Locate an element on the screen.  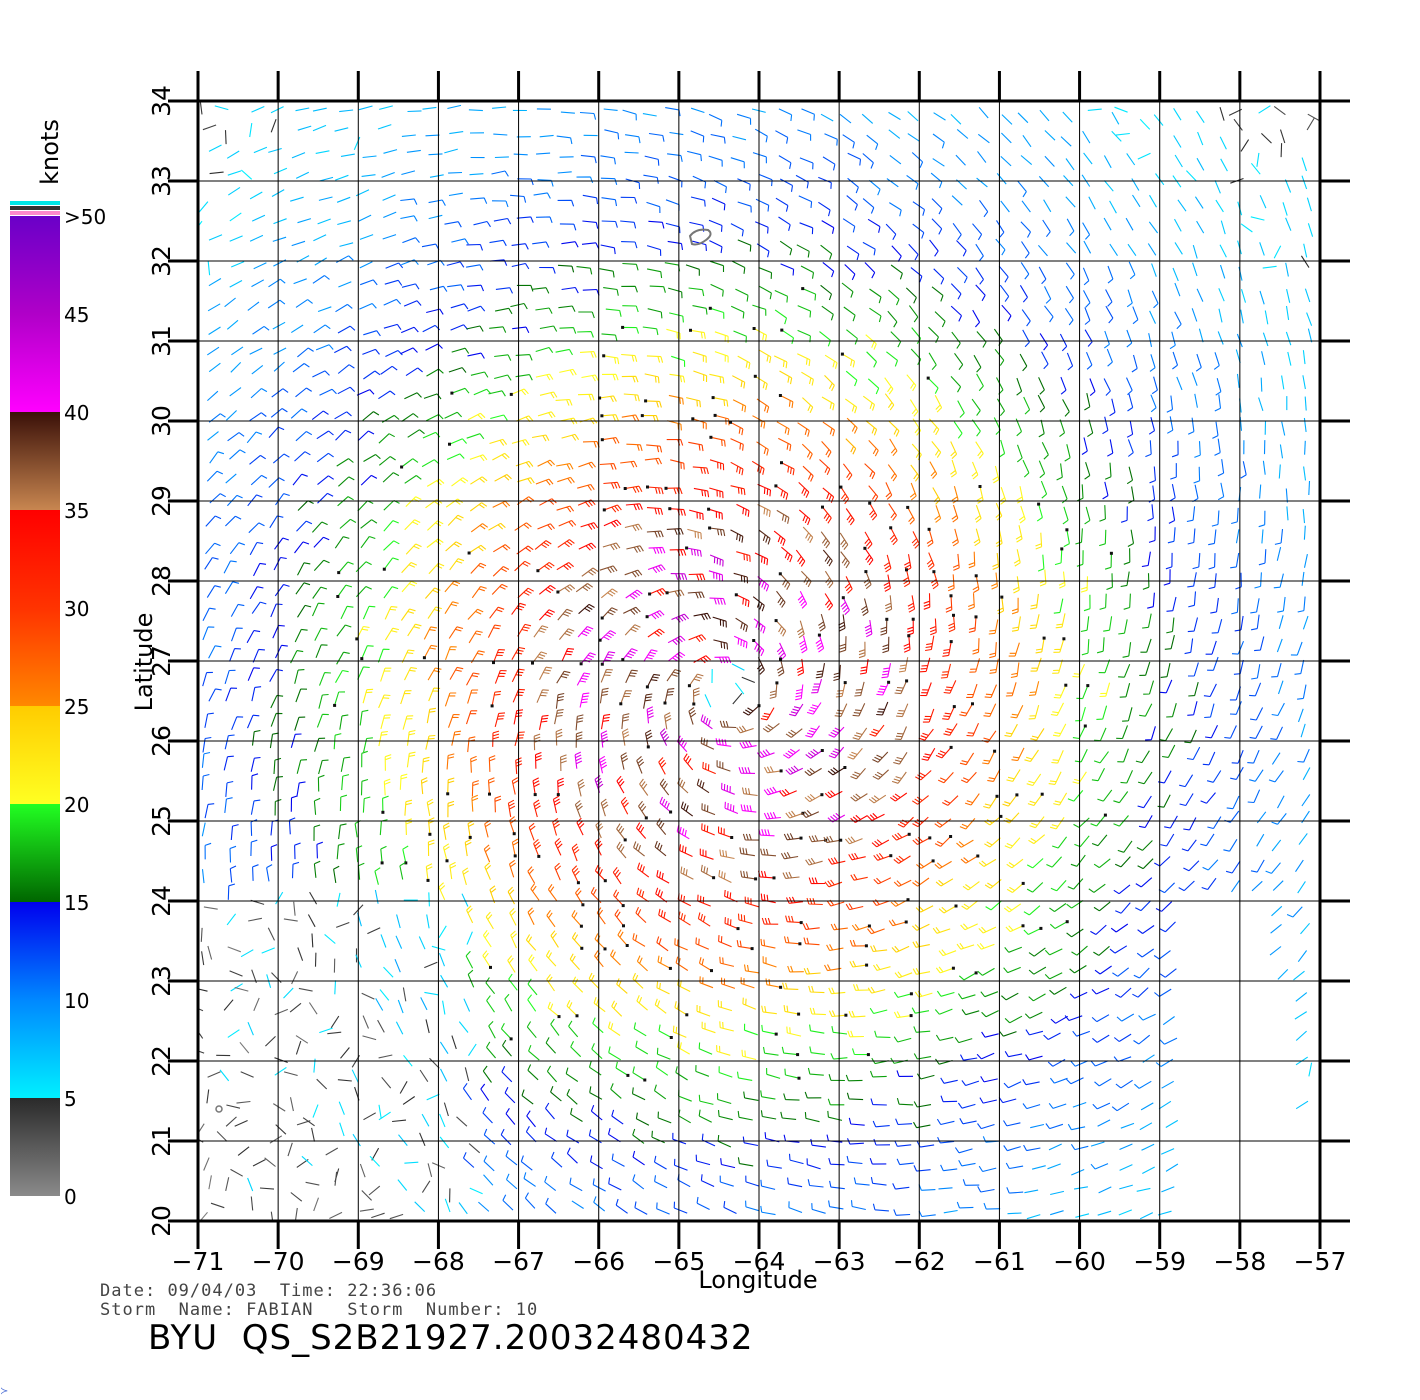
y-tick-label: 23 is located at coordinates (161, 981).